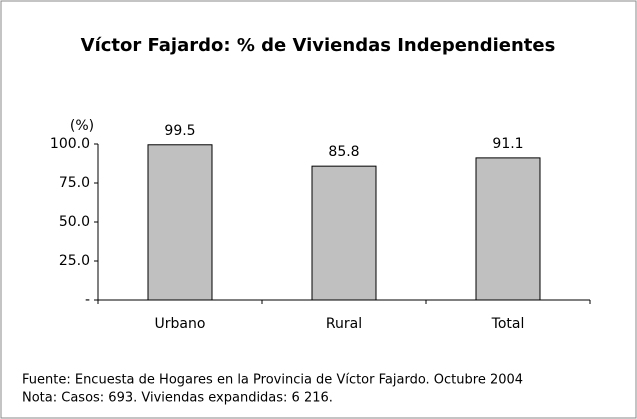  I want to click on value-label: 99.5, so click(179, 131).